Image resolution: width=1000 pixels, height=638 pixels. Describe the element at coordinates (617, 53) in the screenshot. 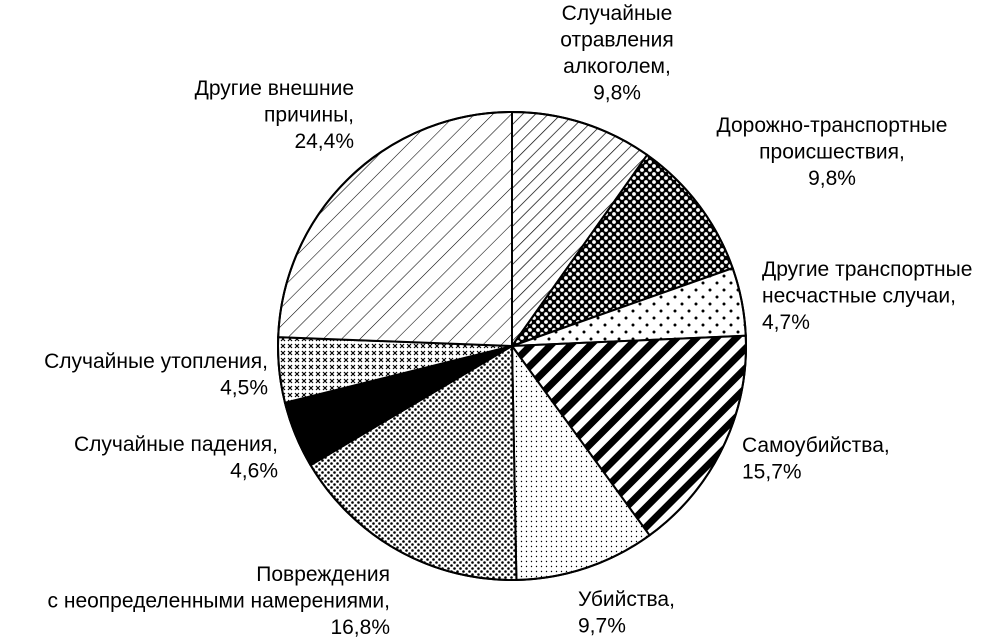

I see `slice-label: Случайные отравления алкоголем, 9,8%` at that location.